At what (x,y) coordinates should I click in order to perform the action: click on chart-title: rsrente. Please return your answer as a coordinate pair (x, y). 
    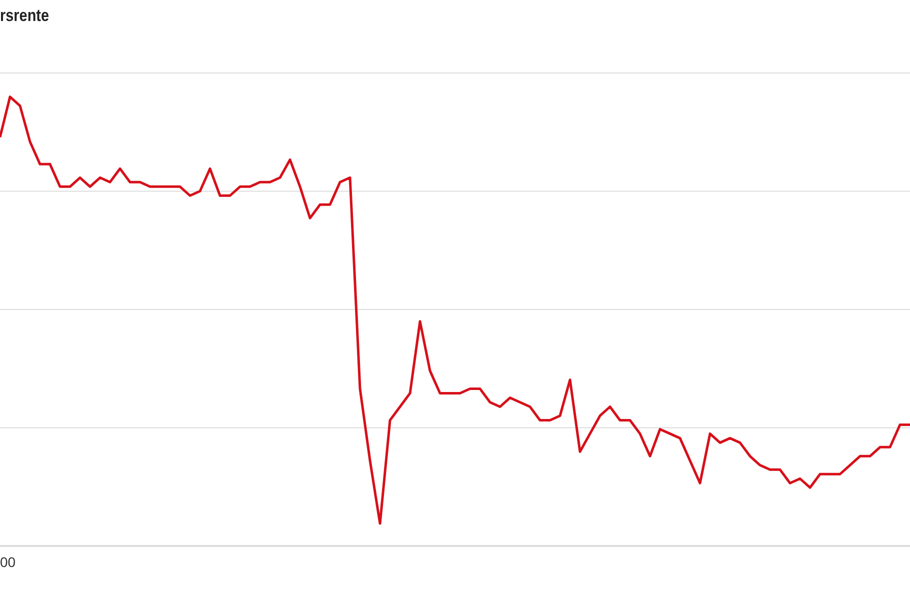
    Looking at the image, I should click on (24, 16).